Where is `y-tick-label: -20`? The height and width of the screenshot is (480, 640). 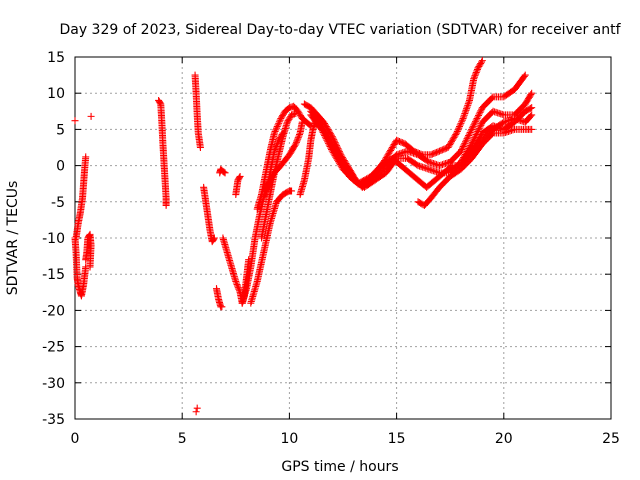
y-tick-label: -20 is located at coordinates (53, 311).